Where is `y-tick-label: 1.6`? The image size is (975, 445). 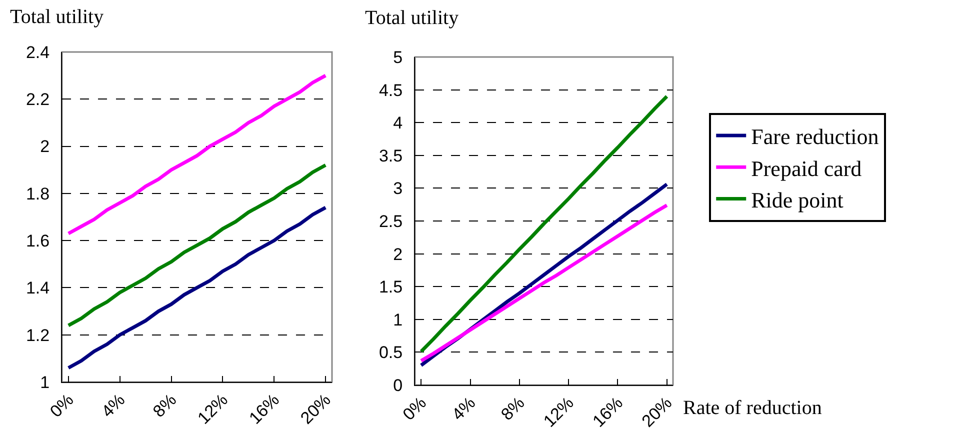
y-tick-label: 1.6 is located at coordinates (38, 241).